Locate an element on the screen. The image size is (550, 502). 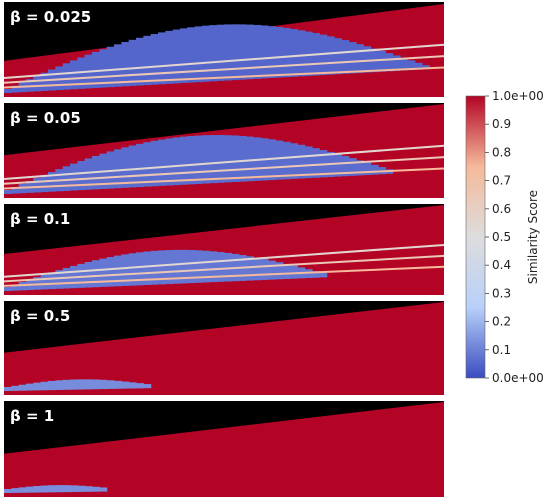
colorbar-tick-label: 0.2 is located at coordinates (501, 322).